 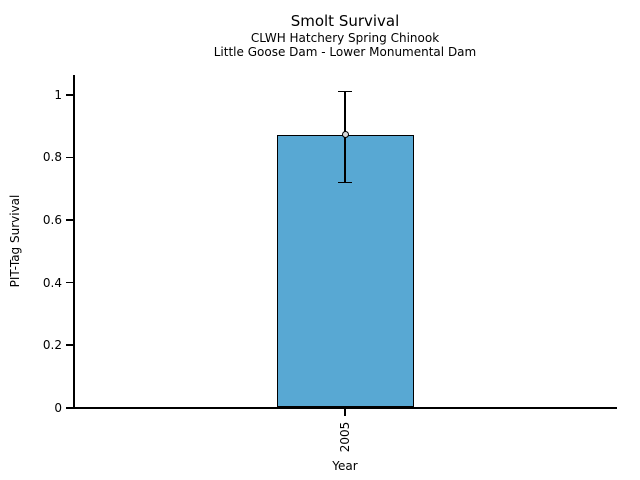 I want to click on y-tick-label: 0.2, so click(x=52, y=345).